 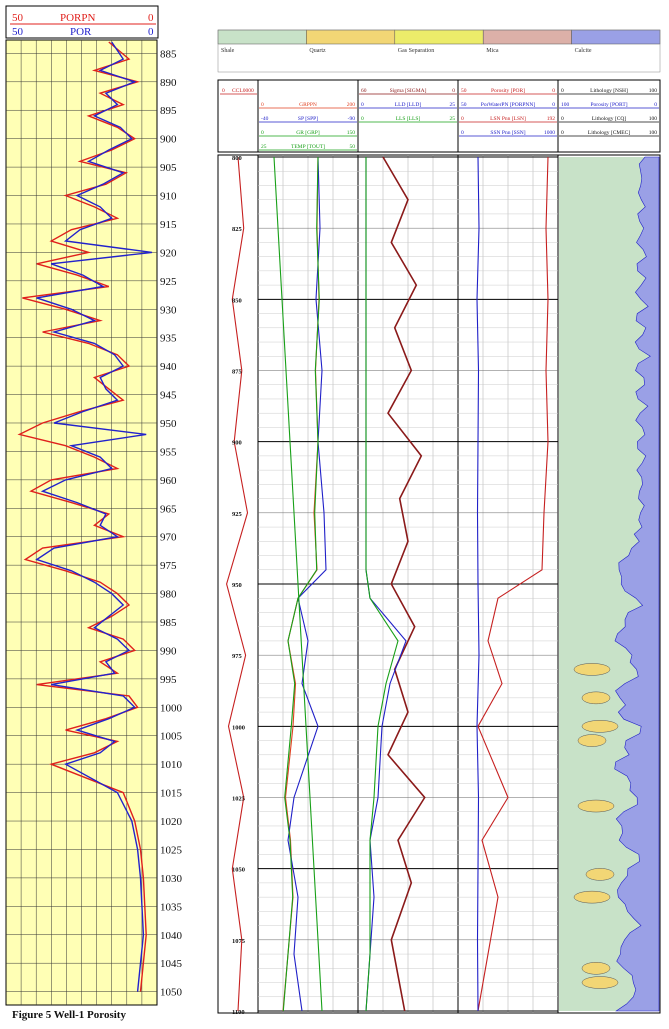 I want to click on porosity-header, so click(x=82, y=22).